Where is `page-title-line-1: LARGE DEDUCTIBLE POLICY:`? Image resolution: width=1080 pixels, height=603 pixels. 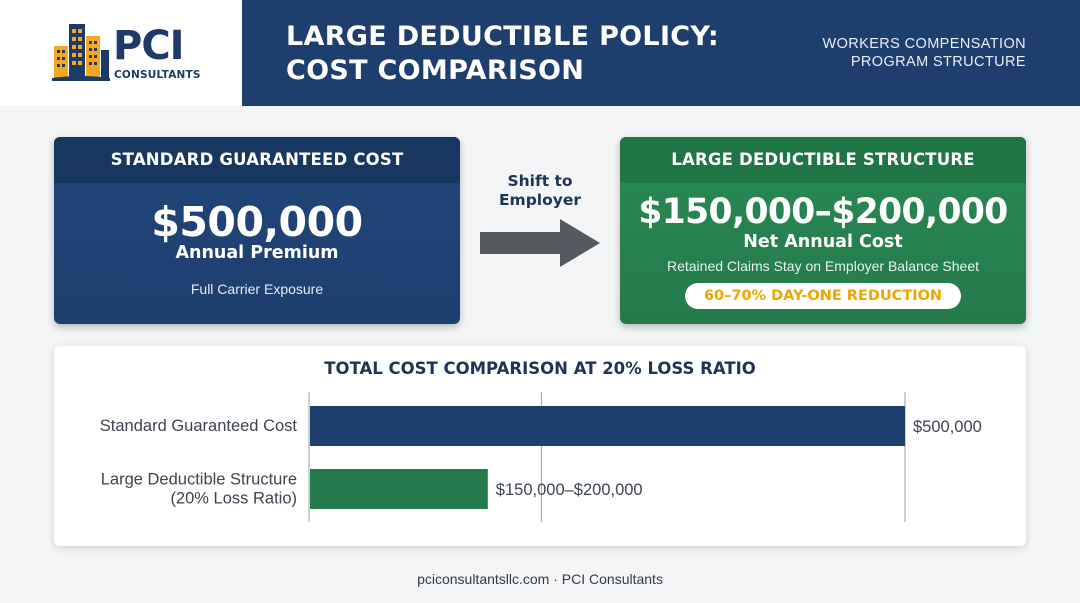 page-title-line-1: LARGE DEDUCTIBLE POLICY: is located at coordinates (503, 36).